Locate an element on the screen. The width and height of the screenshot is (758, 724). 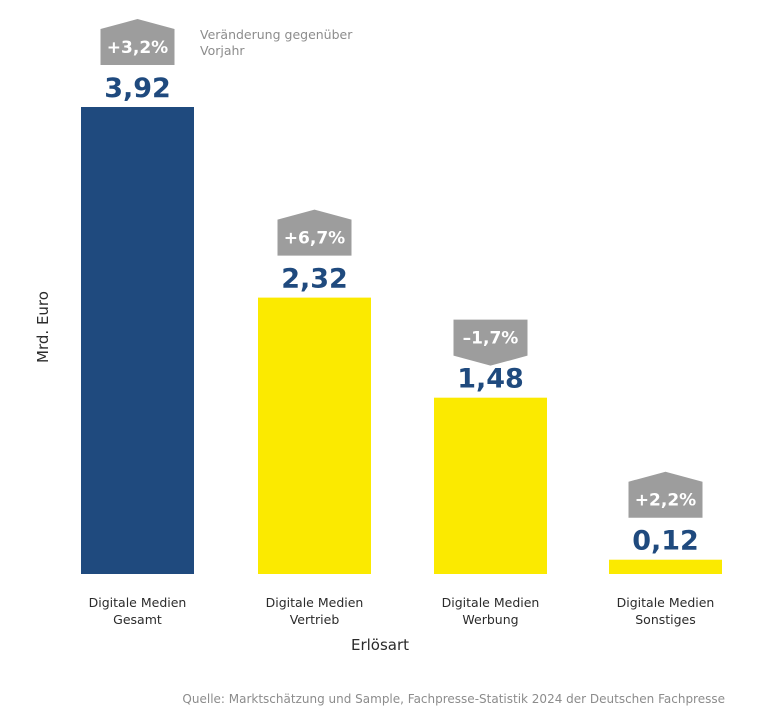
change-label: –1,7% is located at coordinates (491, 339).